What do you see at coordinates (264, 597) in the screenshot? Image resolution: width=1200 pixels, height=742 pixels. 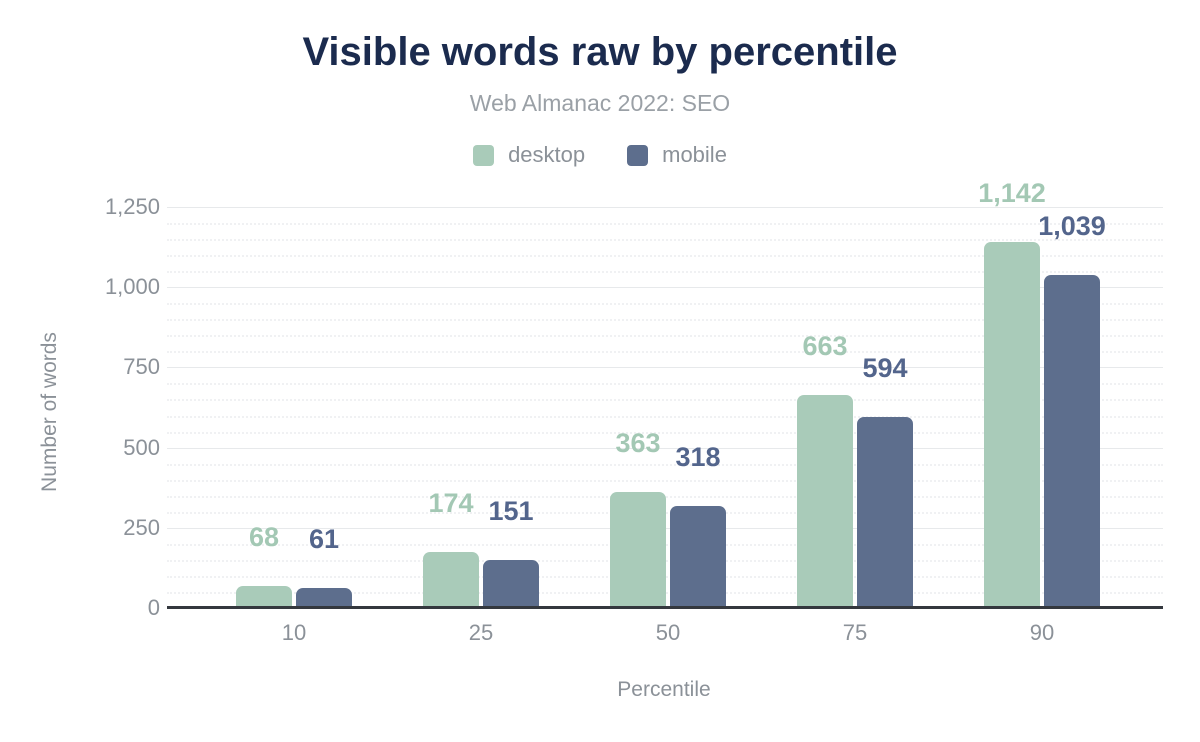 I see `bar-desktop-p10` at bounding box center [264, 597].